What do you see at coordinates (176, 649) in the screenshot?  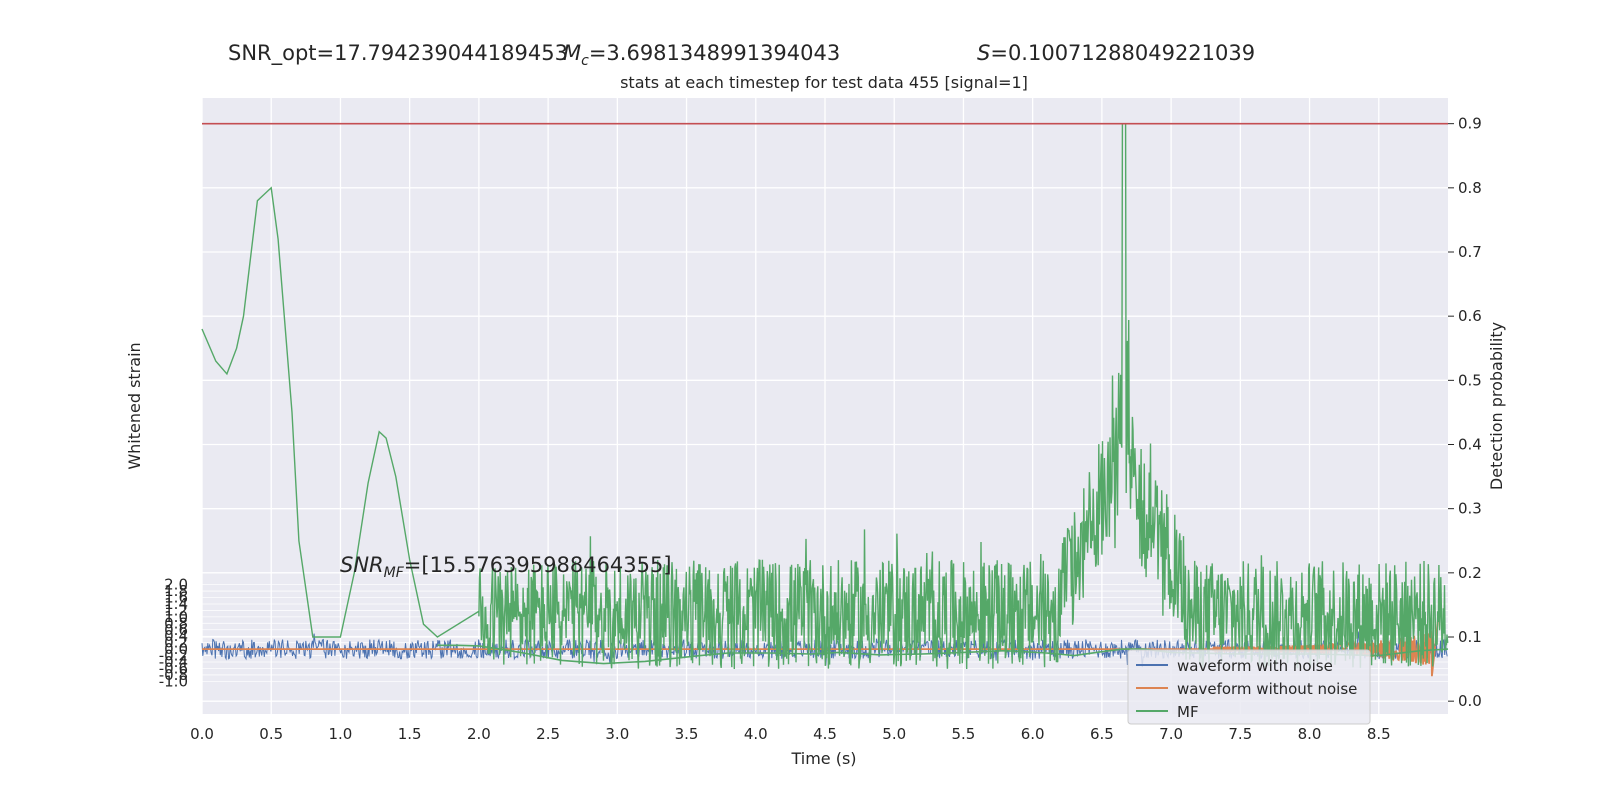 I see `left-tick-label: 0.0` at bounding box center [176, 649].